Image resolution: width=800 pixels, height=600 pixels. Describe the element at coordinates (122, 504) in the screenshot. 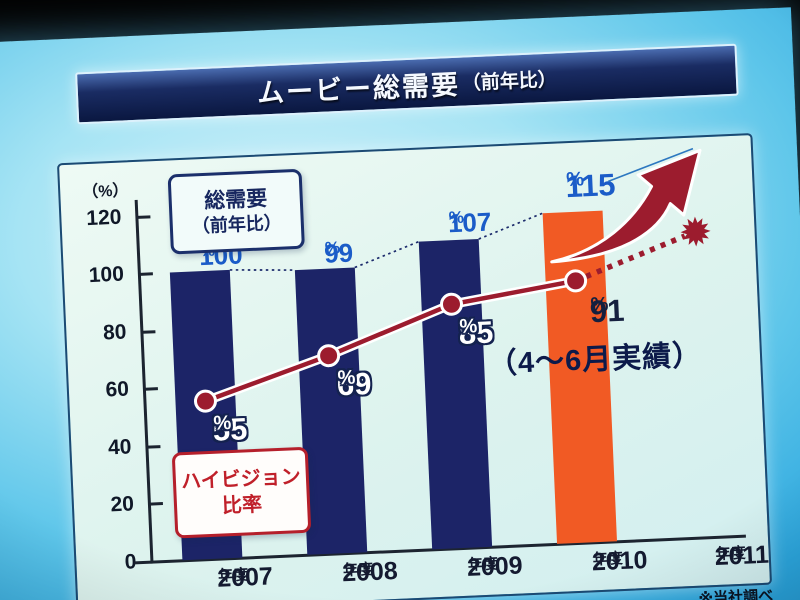

I see `y-tick-20: 20` at that location.